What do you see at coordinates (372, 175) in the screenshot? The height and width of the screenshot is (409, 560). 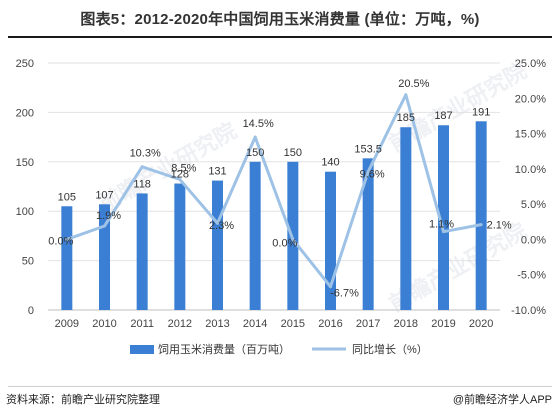 I see `growth-value-label: 9.6%` at bounding box center [372, 175].